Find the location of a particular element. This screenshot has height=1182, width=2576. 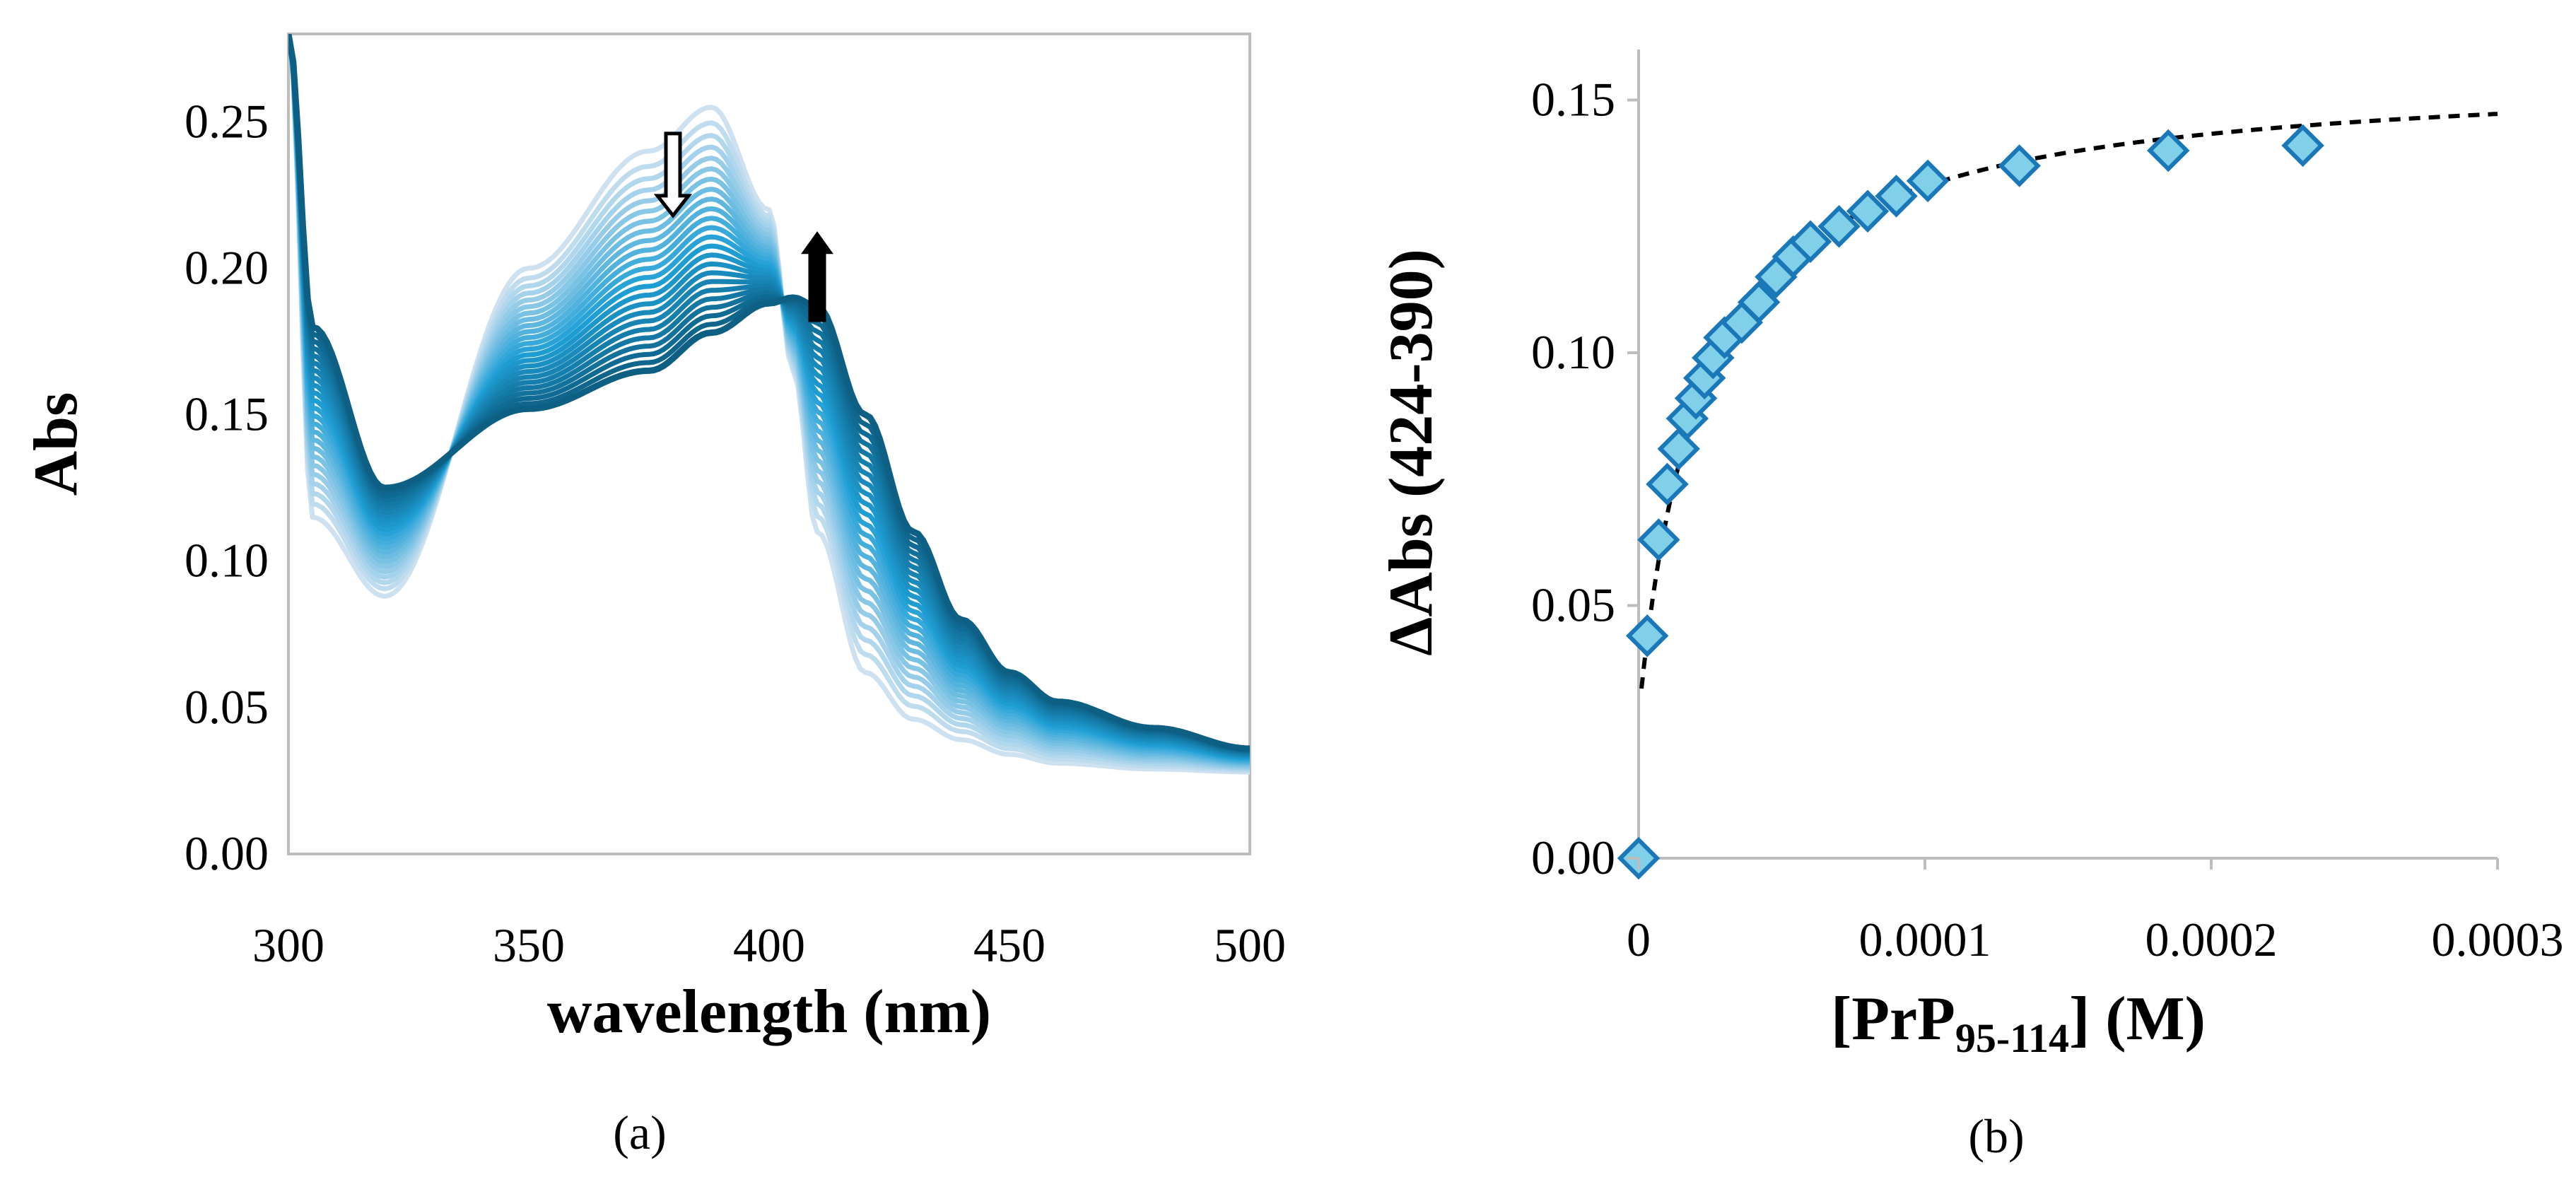

down-arrow-icon is located at coordinates (673, 174).